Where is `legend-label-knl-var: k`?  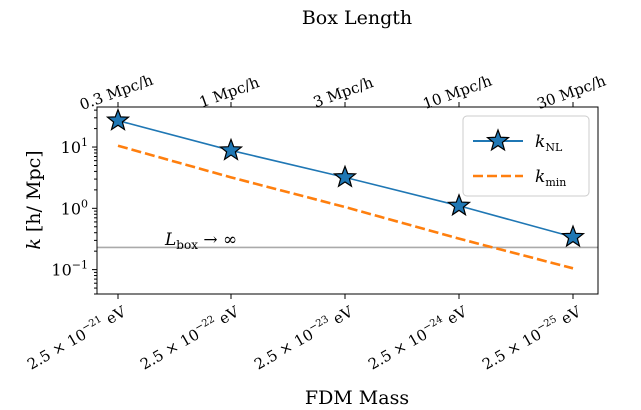 legend-label-knl-var: k is located at coordinates (540, 142).